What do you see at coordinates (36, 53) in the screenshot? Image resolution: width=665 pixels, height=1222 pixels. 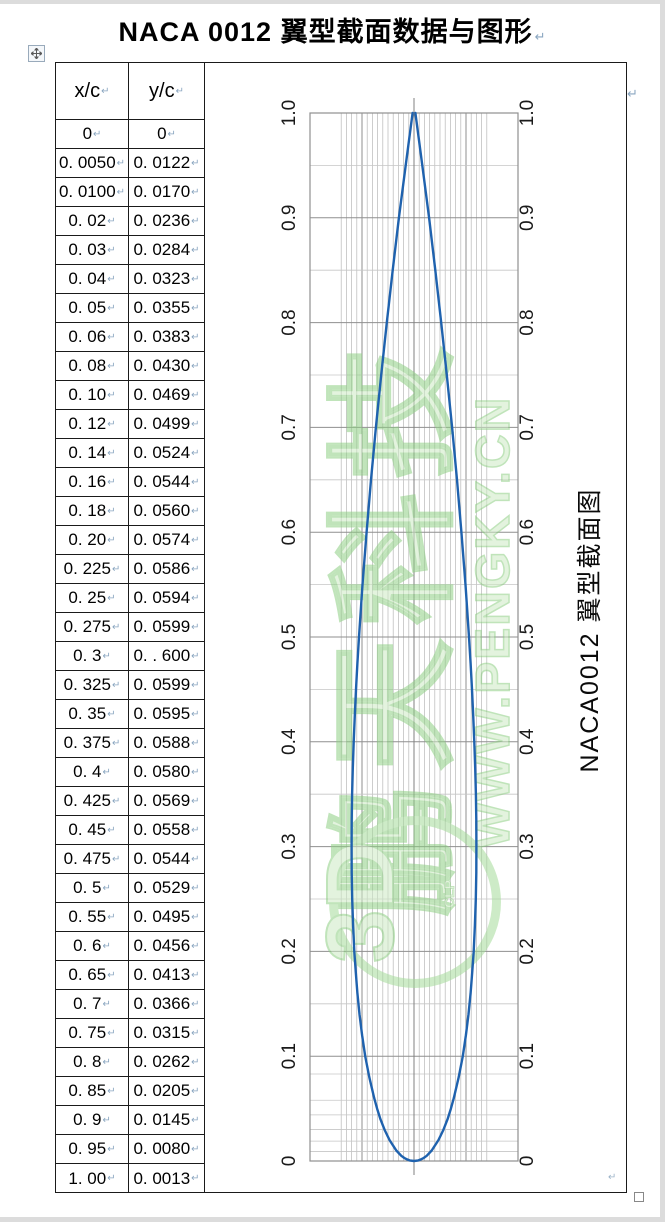 I see `table-move-handle-icon` at bounding box center [36, 53].